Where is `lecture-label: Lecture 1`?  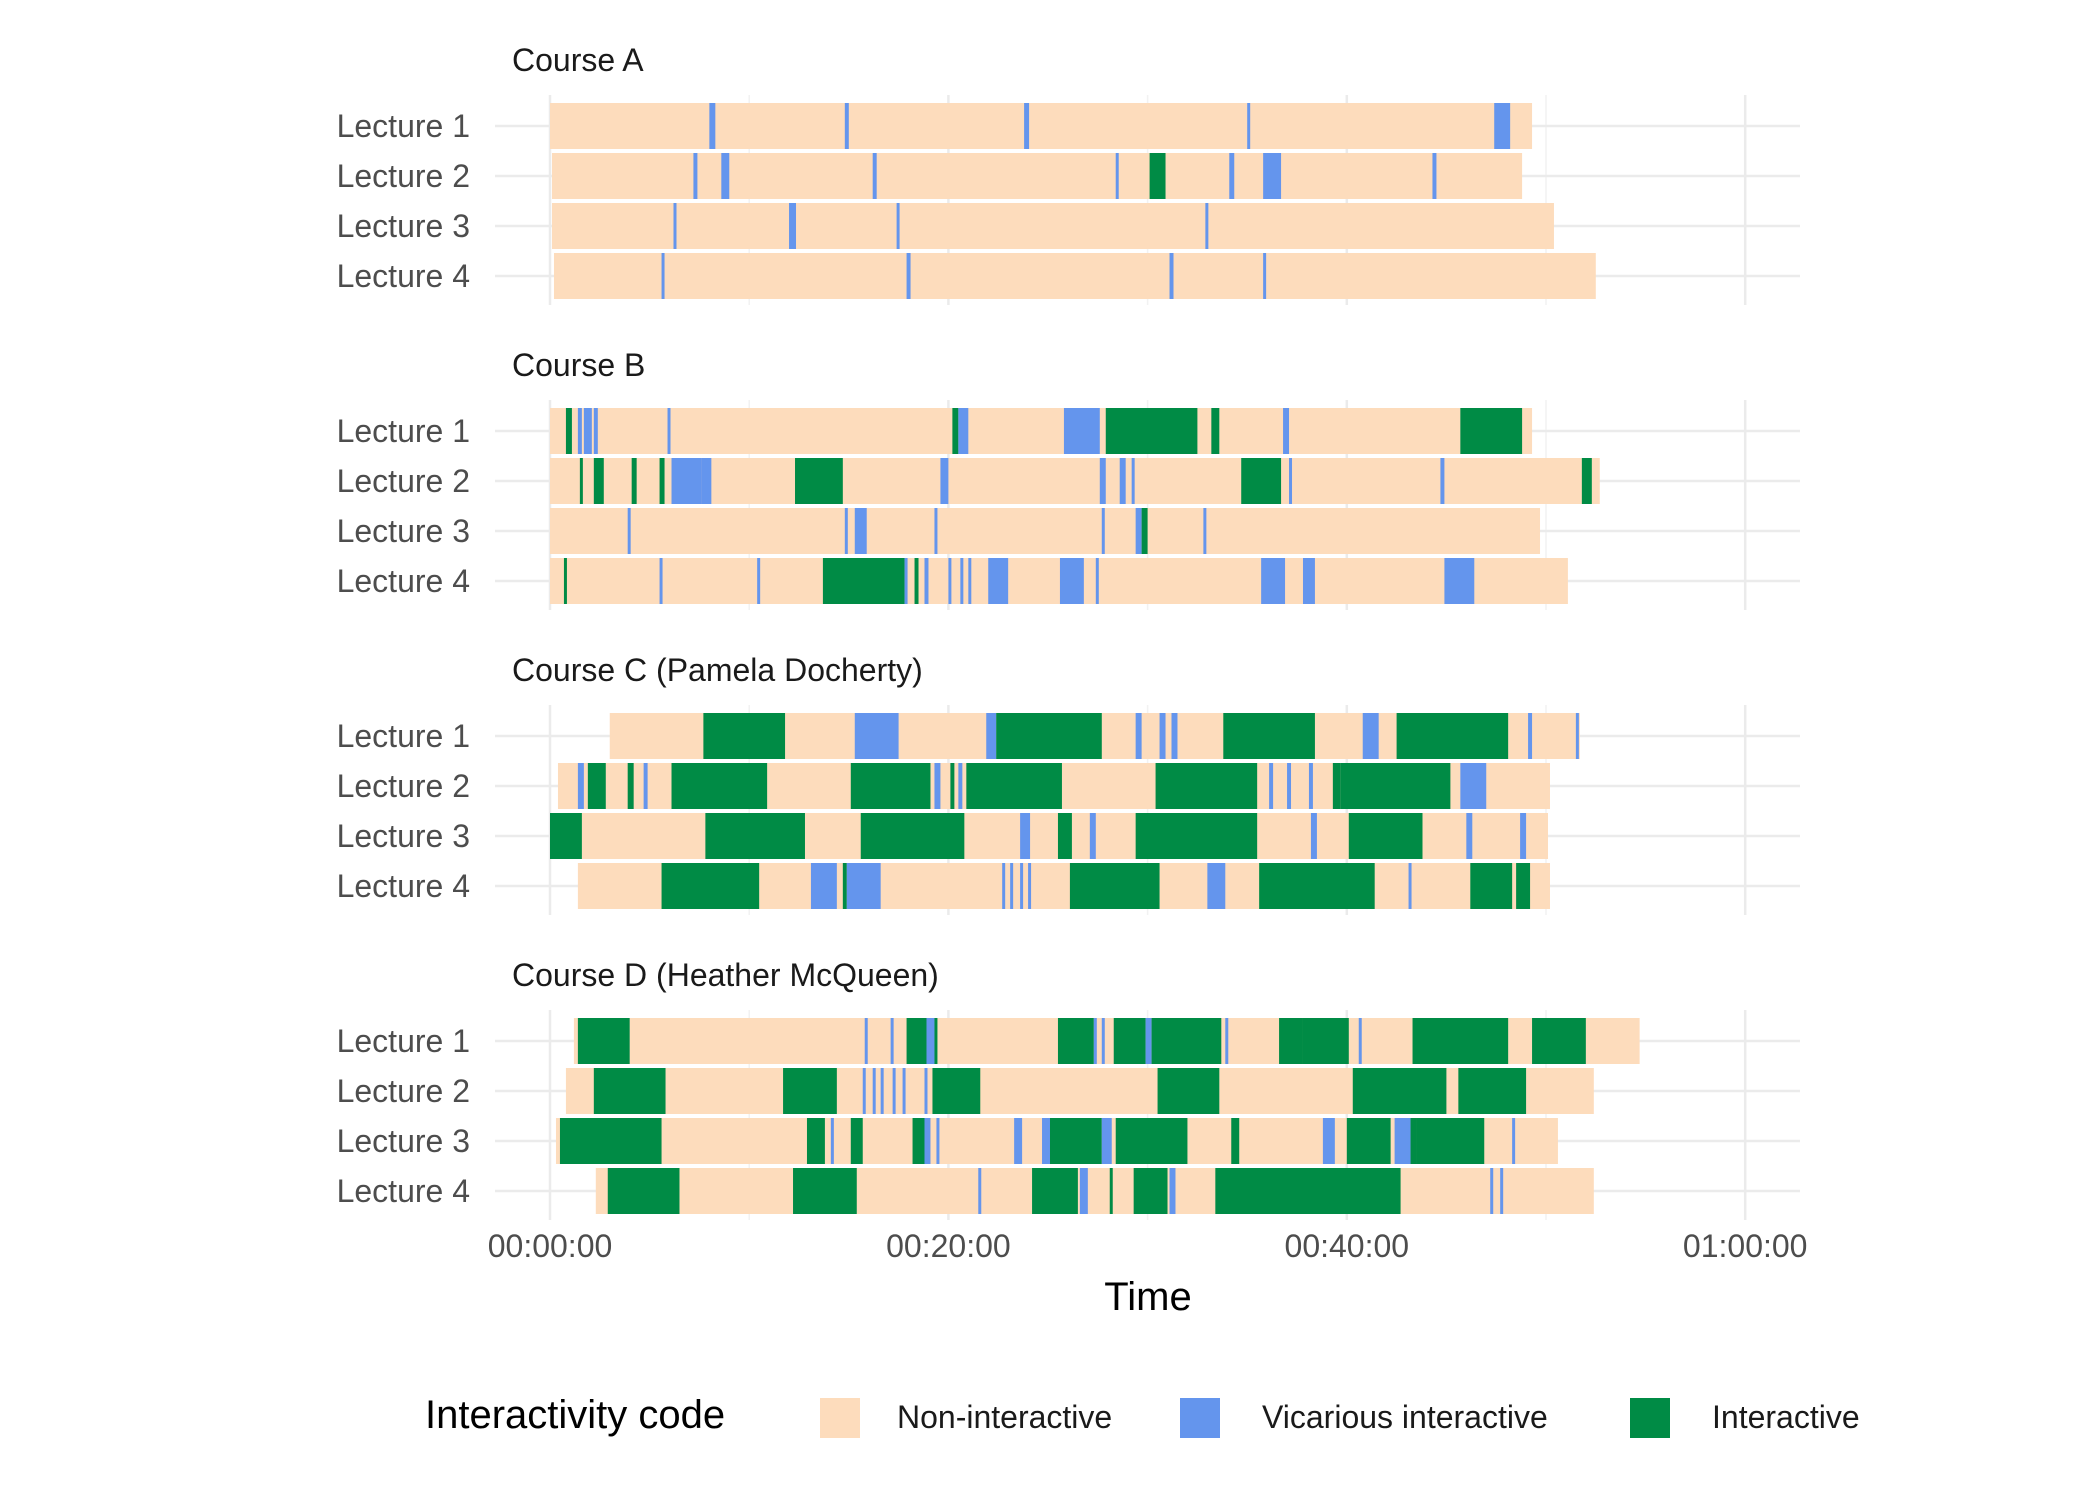 lecture-label: Lecture 1 is located at coordinates (403, 431).